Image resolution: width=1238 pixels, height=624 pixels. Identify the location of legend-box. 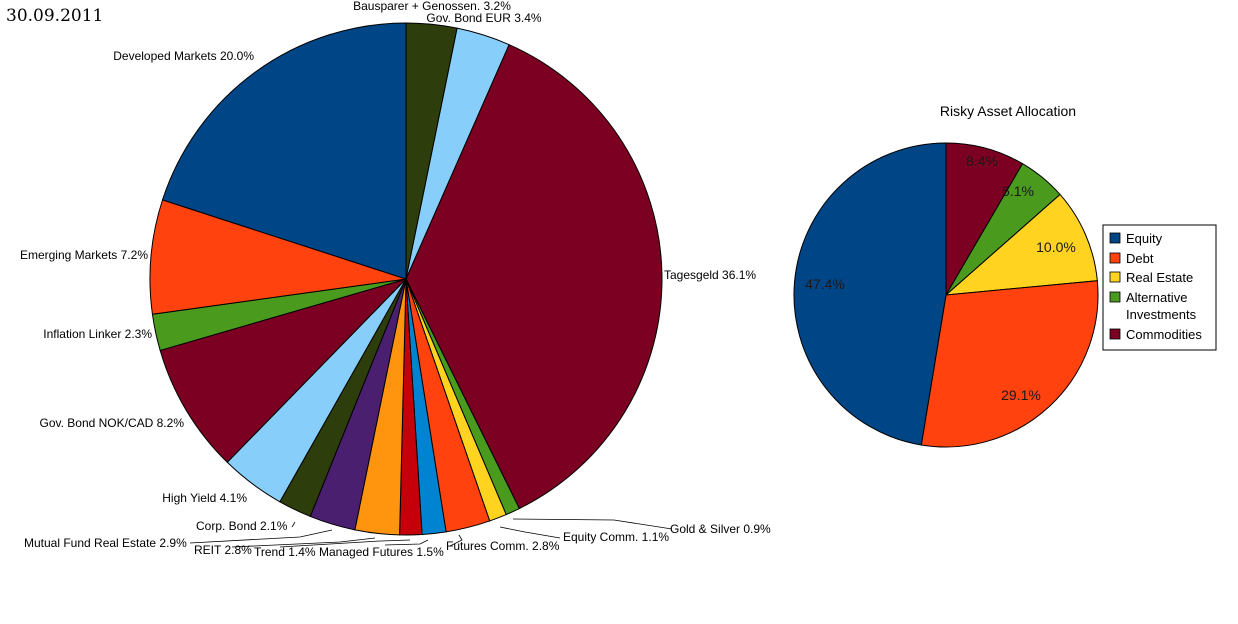
(1159, 287).